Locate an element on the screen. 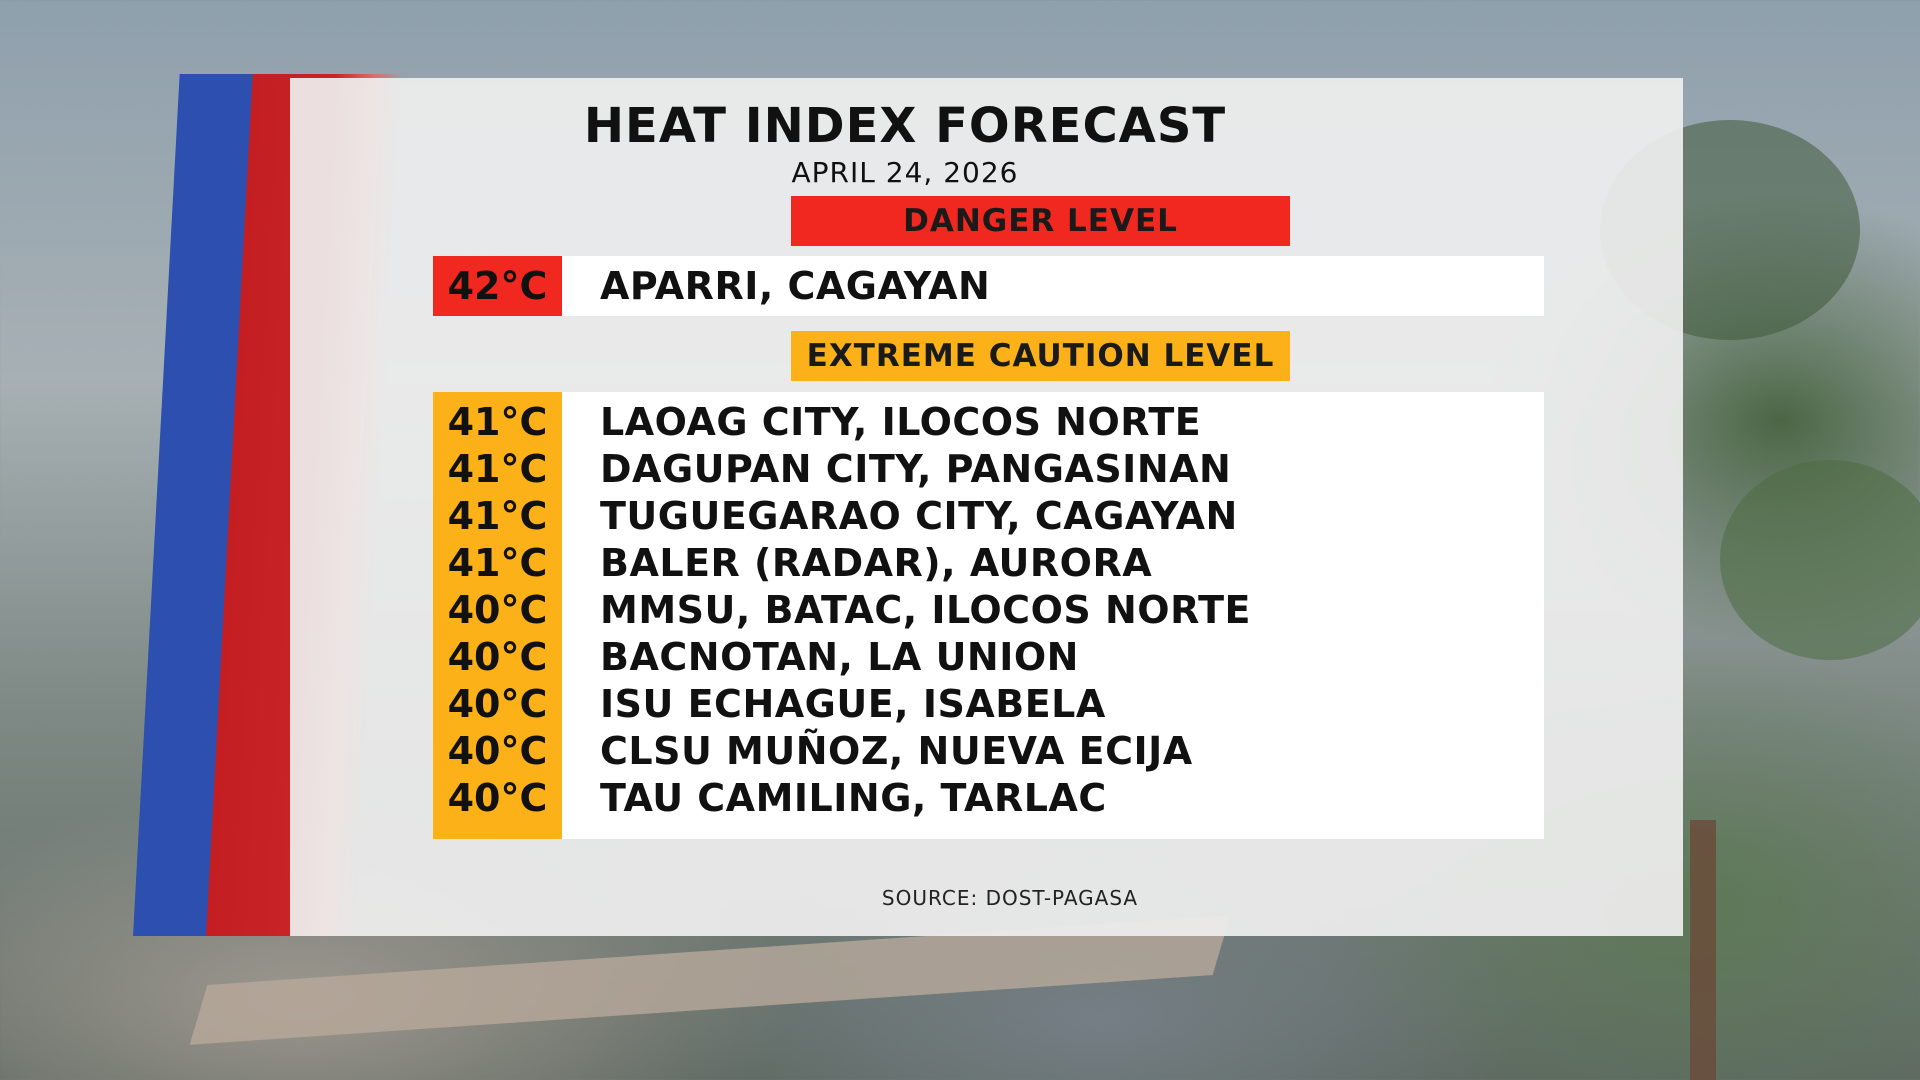  table-row: 40°C MMSU, BATAC, ILOCOS NORTE is located at coordinates (988, 609).